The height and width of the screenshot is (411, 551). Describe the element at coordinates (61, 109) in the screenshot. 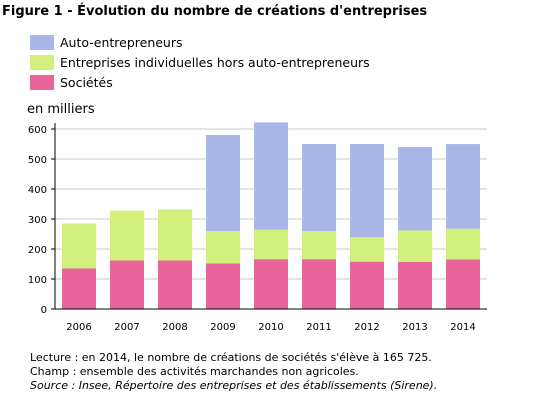

I see `y-axis-unit-label: en milliers` at that location.